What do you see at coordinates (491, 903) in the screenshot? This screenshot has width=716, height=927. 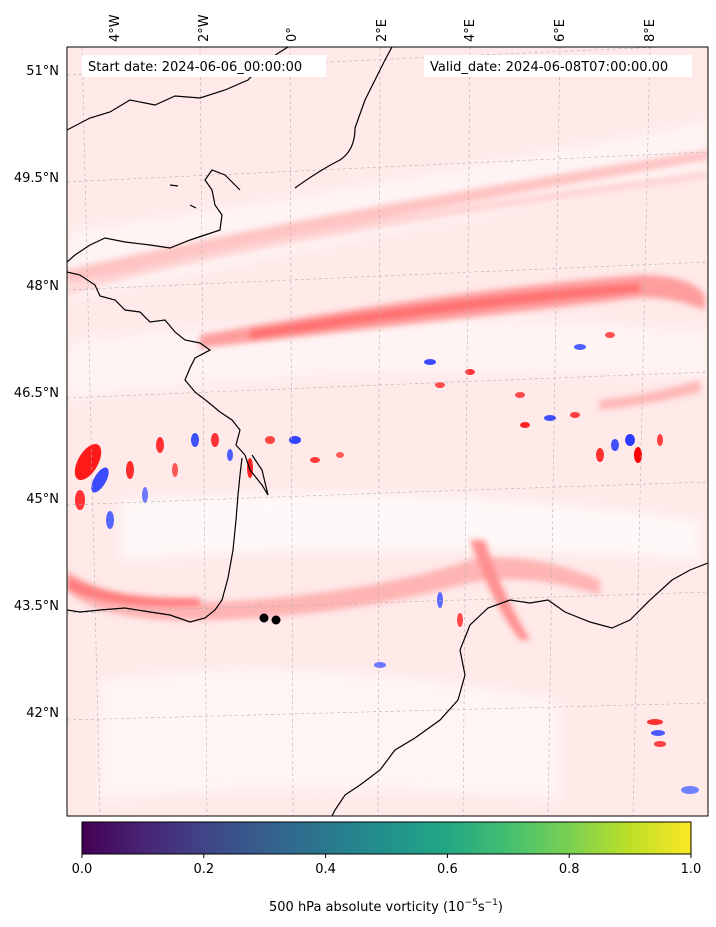 I see `colorbar-title-exp2: −1` at bounding box center [491, 903].